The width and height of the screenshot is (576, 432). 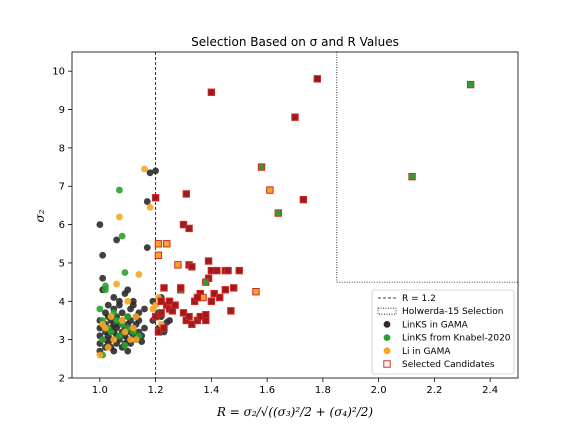 What do you see at coordinates (100, 390) in the screenshot?
I see `x-tick-label: 1.0` at bounding box center [100, 390].